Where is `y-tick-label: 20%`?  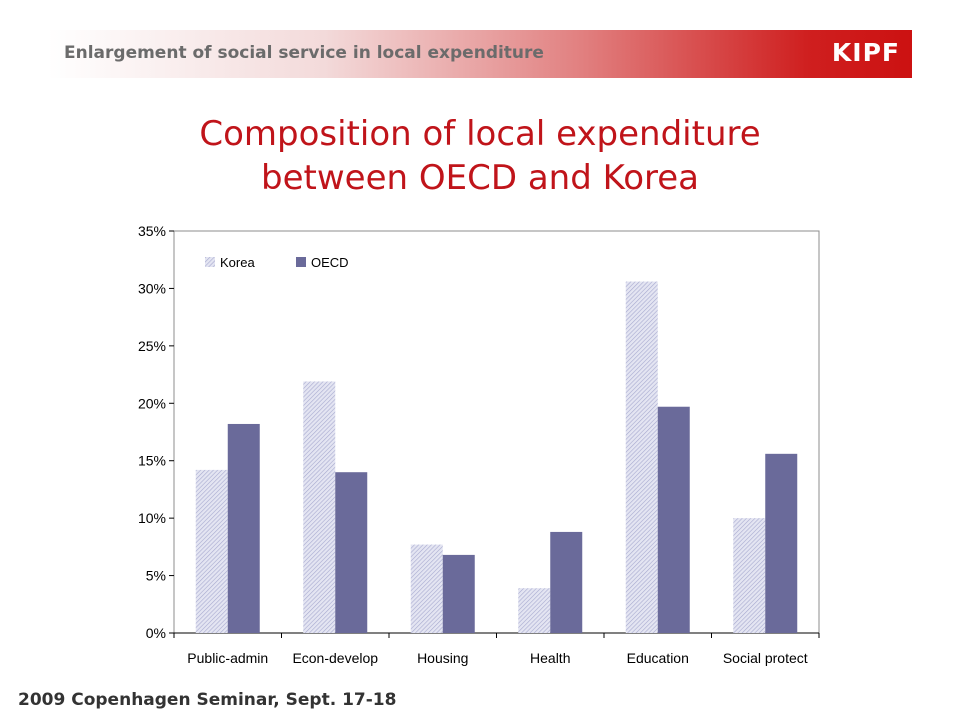 y-tick-label: 20% is located at coordinates (152, 403).